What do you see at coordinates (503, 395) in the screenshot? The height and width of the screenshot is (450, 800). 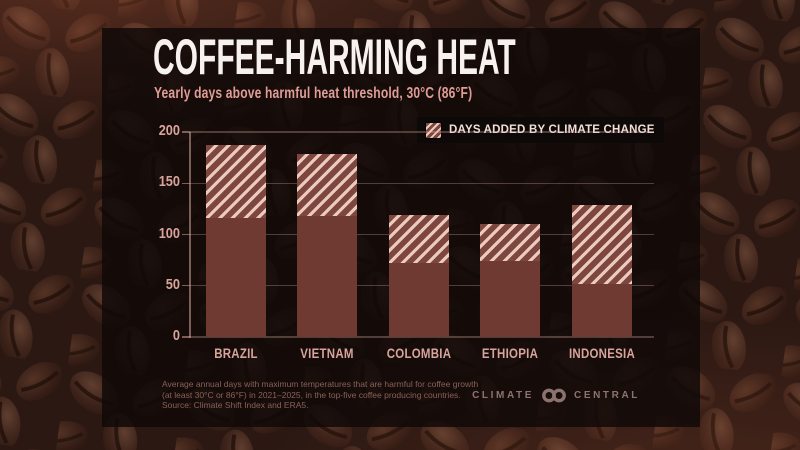 I see `brand-text-climate: CLIMATE` at bounding box center [503, 395].